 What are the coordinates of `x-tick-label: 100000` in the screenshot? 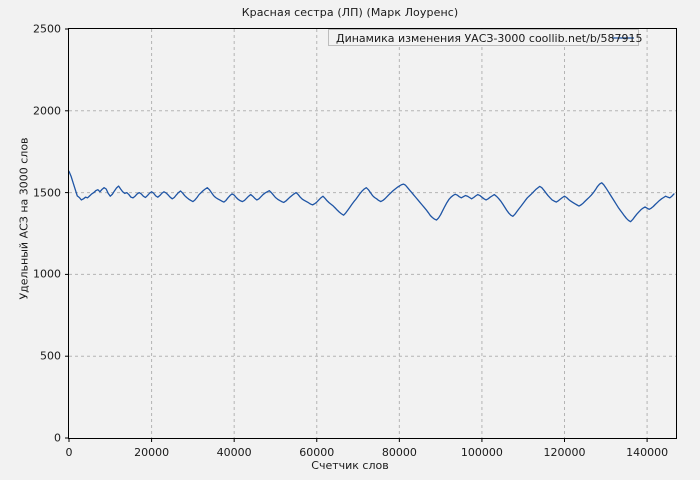 It's located at (481, 452).